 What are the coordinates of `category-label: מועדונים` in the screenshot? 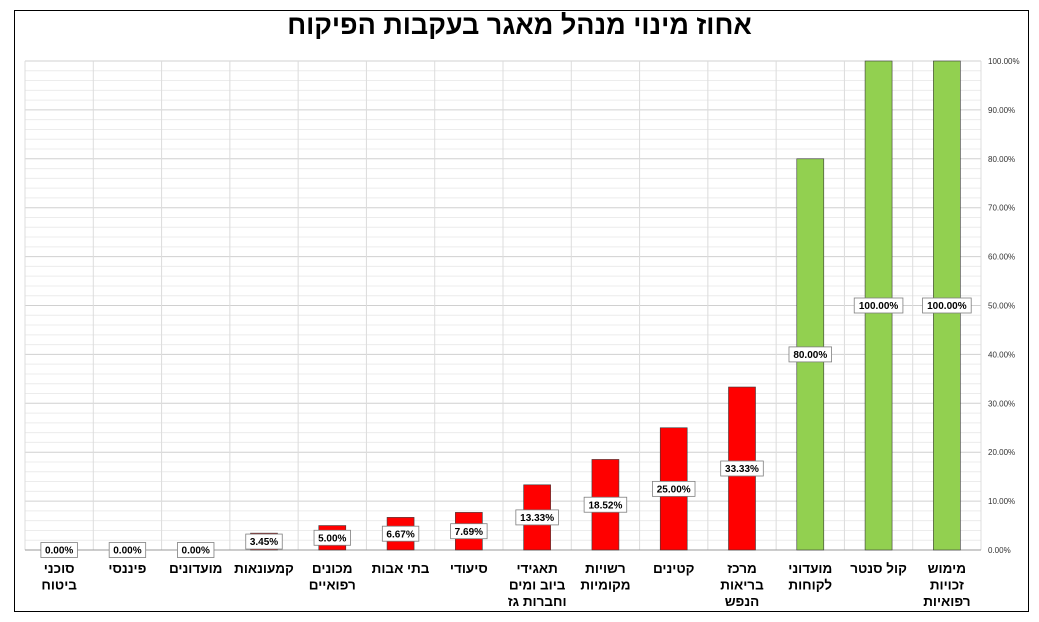 It's located at (196, 568).